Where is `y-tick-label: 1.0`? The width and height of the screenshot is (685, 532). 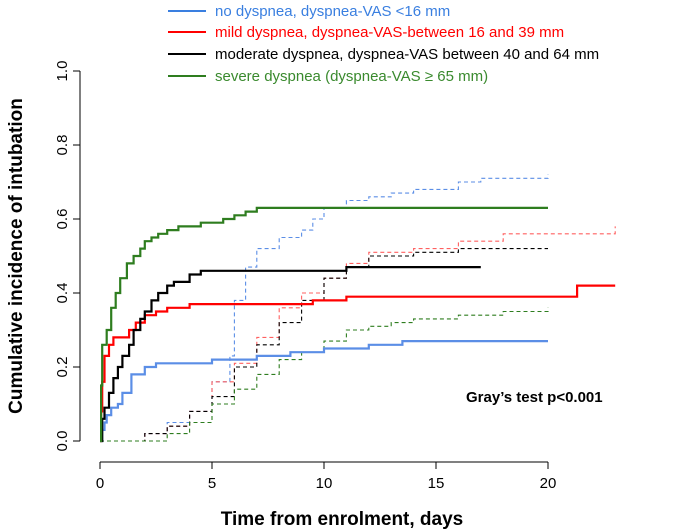
y-tick-label: 1.0 is located at coordinates (62, 71).